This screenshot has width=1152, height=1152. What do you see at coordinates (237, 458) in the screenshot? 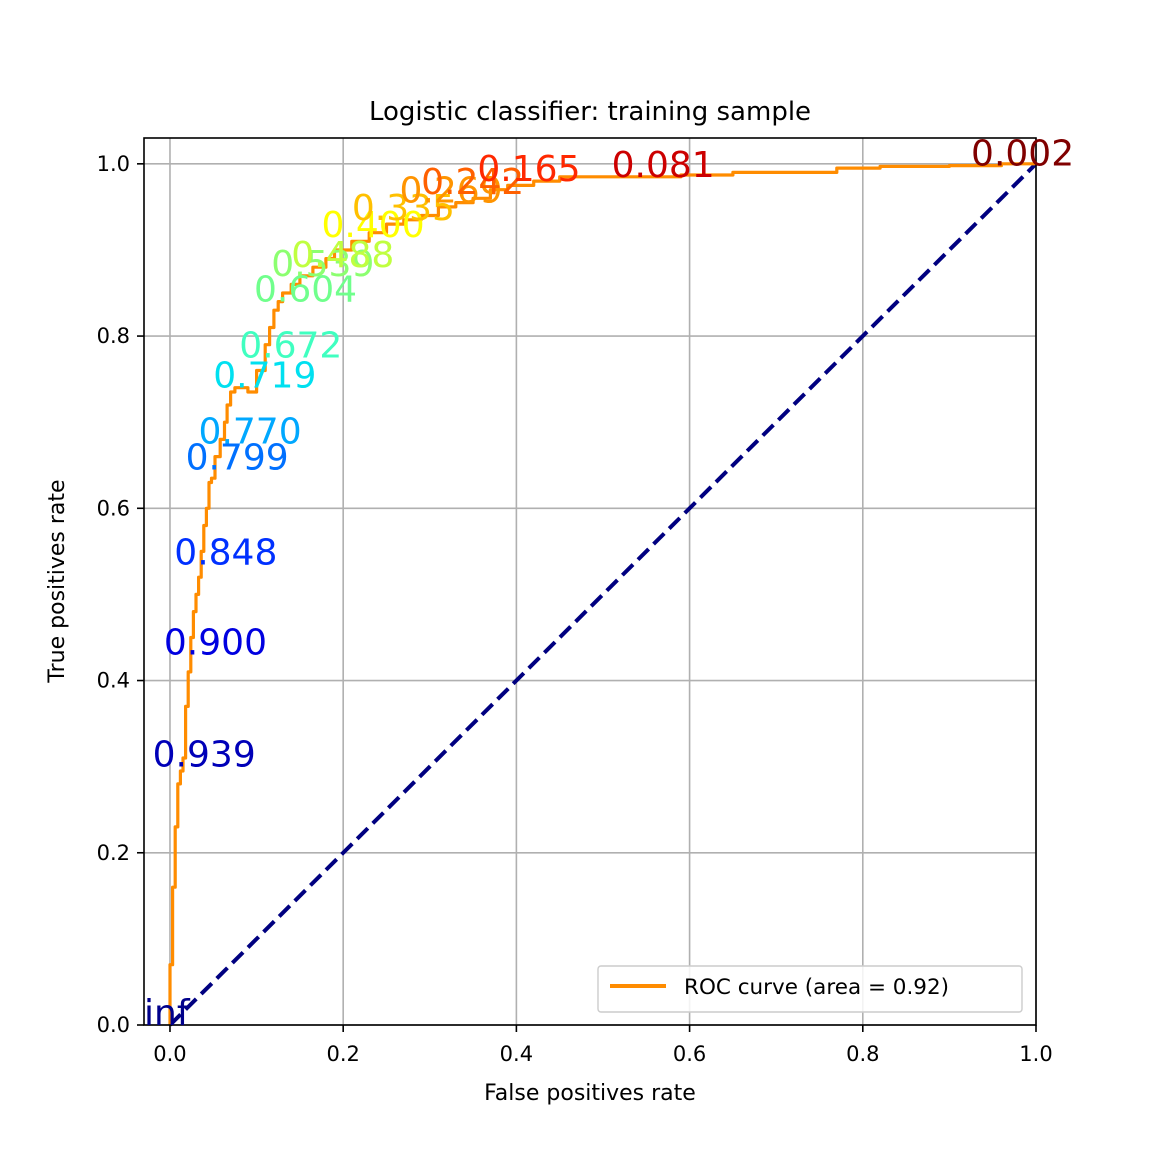
I see `threshold-label: 0.799` at bounding box center [237, 458].